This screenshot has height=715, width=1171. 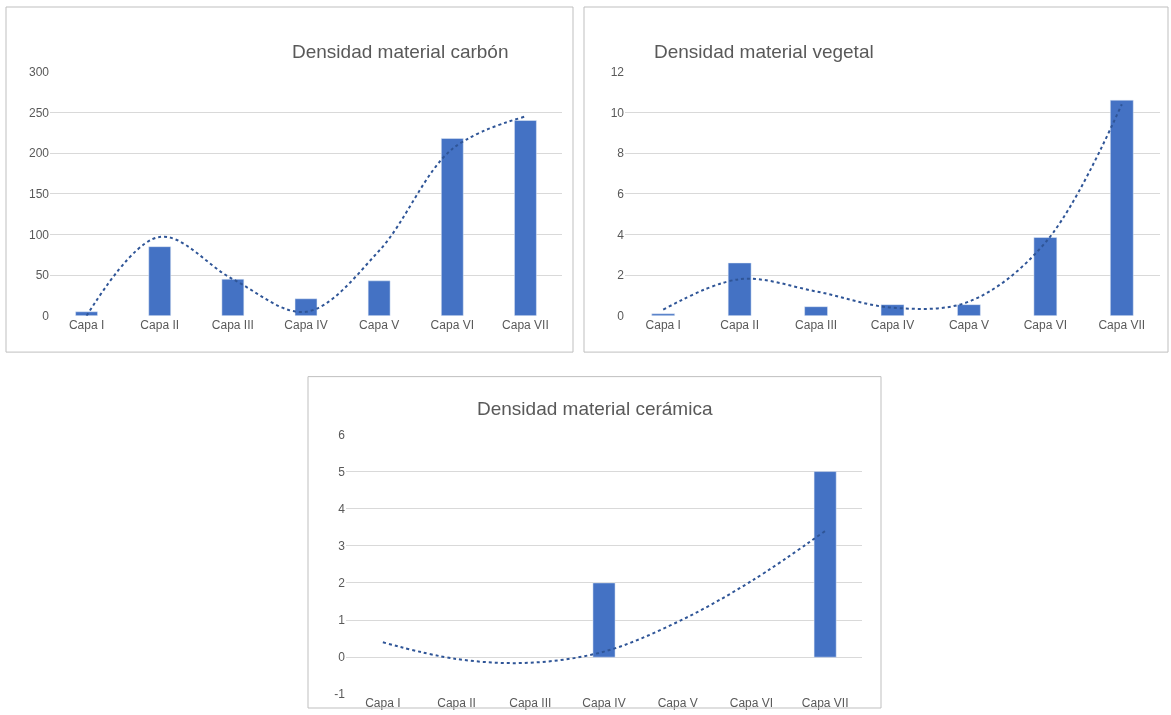 I want to click on y-tick-label: 150, so click(x=39, y=193).